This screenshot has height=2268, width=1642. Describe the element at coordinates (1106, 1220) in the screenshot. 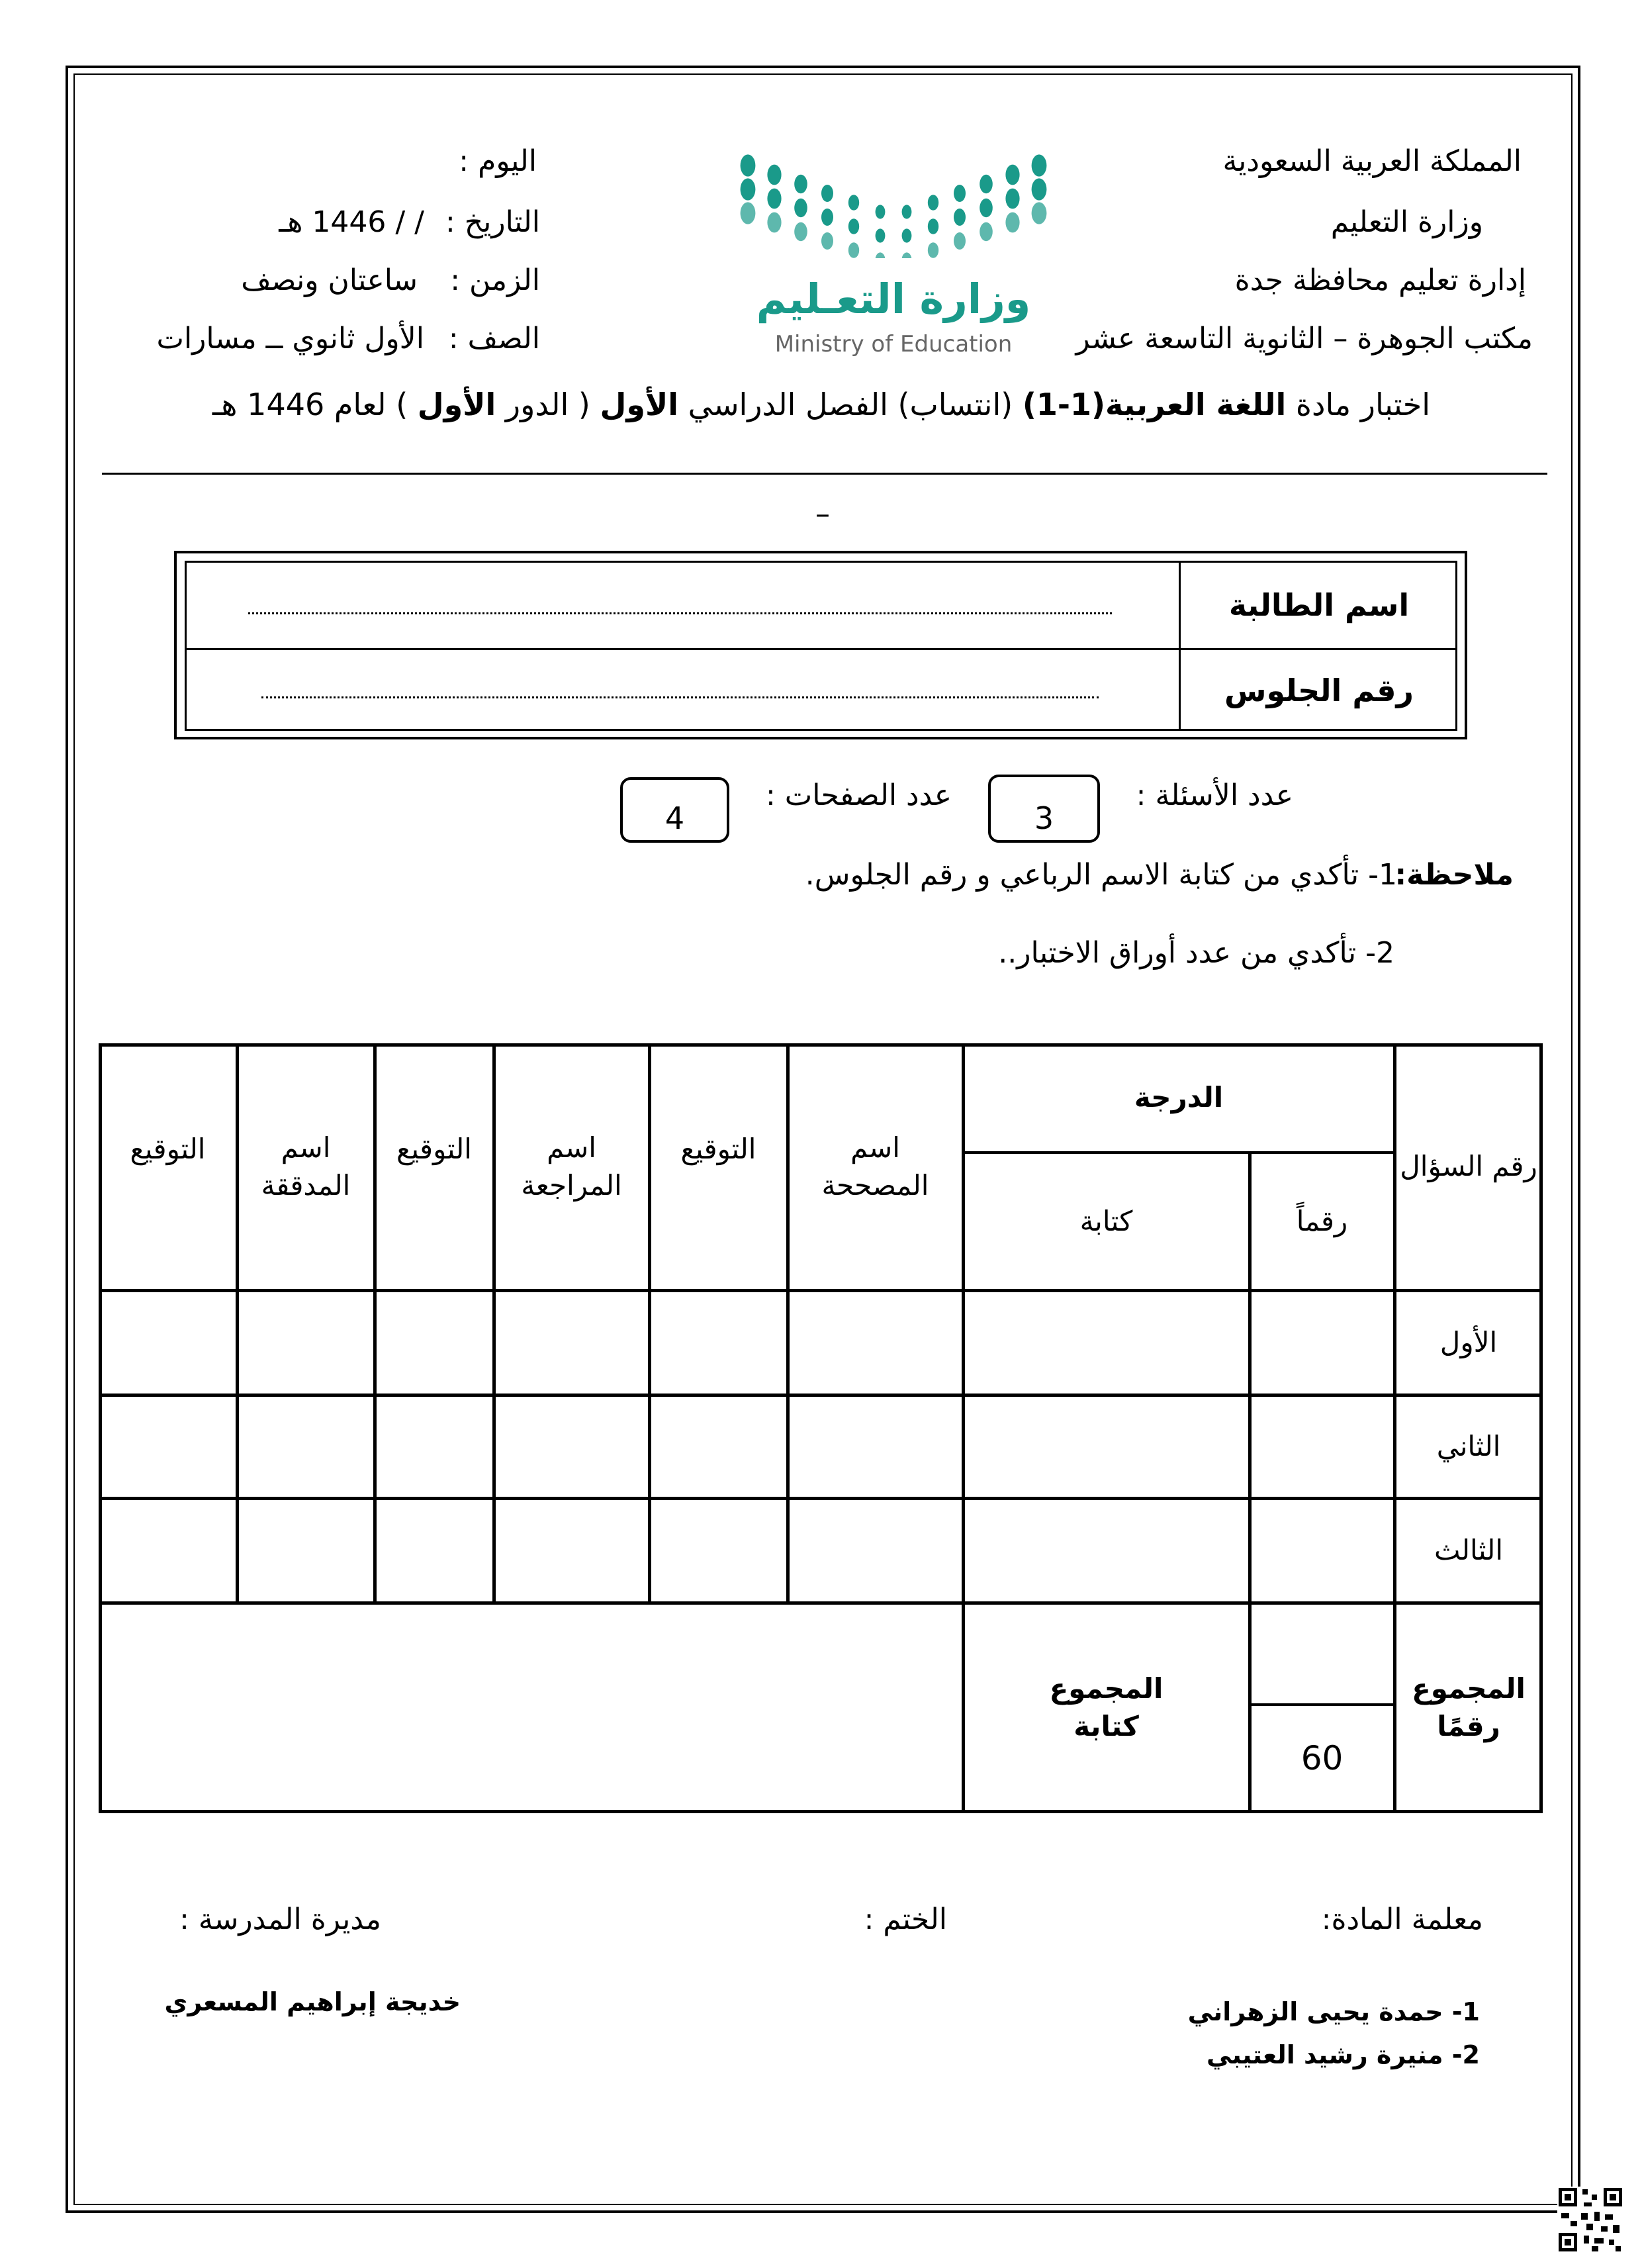

I see `header-words: كتابة` at that location.